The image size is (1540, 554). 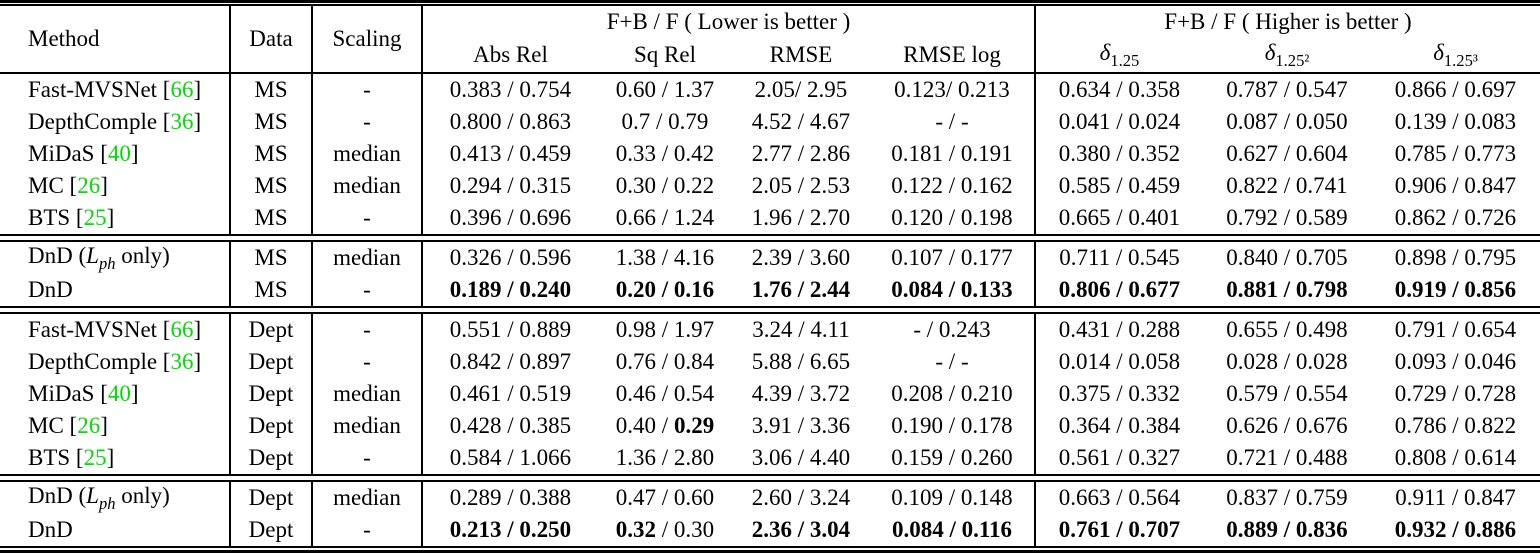 What do you see at coordinates (1287, 497) in the screenshot?
I see `metric-cell: 0.837 / 0.759` at bounding box center [1287, 497].